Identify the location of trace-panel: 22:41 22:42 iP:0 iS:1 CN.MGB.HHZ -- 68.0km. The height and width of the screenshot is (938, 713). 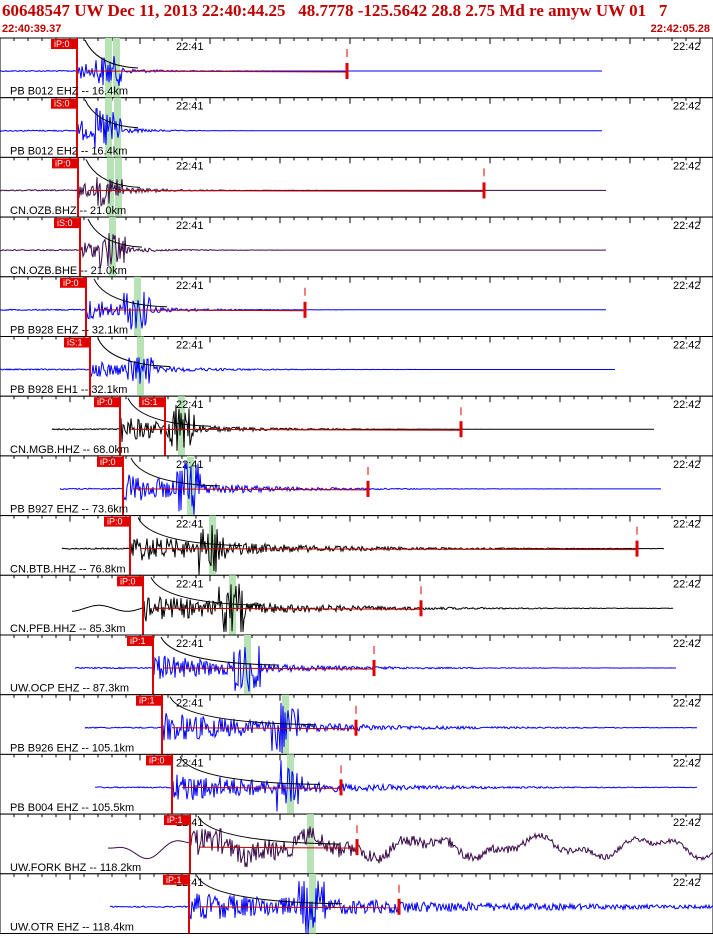
(356, 426).